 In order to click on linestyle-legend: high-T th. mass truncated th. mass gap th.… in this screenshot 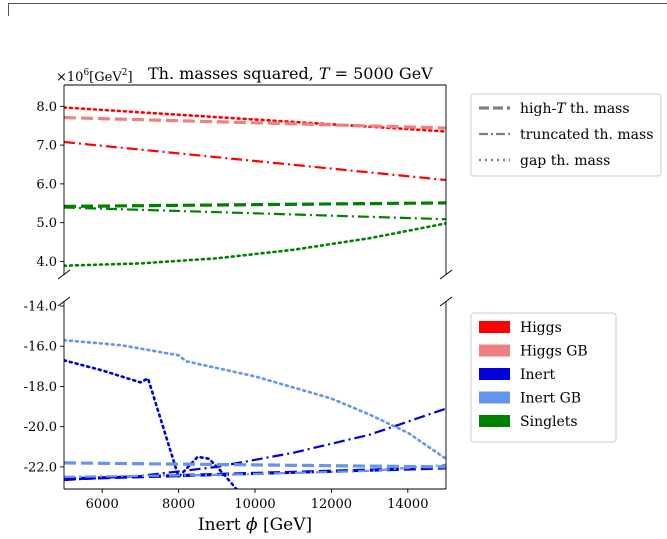, I will do `click(566, 135)`.